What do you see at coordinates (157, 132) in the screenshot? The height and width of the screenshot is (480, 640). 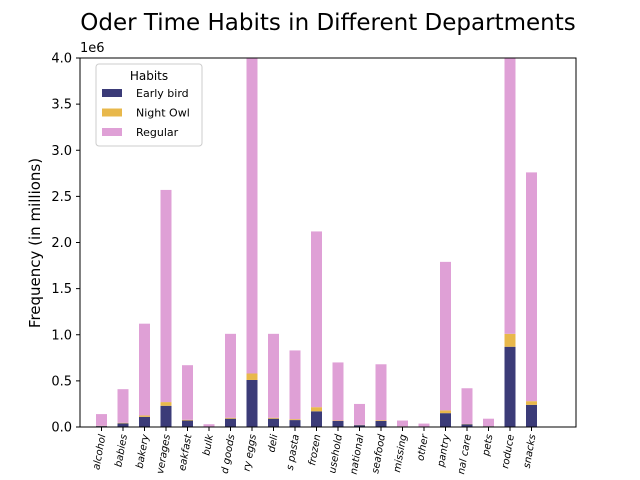 I see `legend-label-regular: Regular` at bounding box center [157, 132].